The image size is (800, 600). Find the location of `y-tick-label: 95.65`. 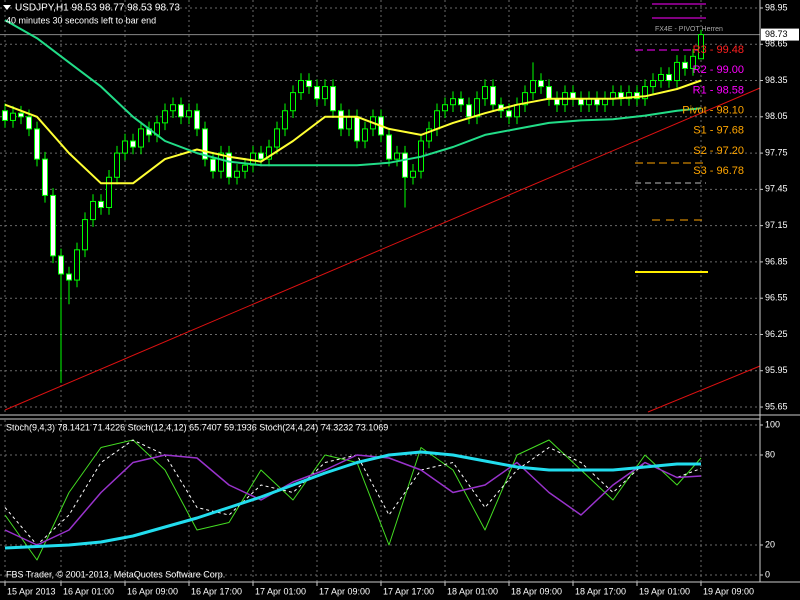

y-tick-label: 95.65 is located at coordinates (776, 406).